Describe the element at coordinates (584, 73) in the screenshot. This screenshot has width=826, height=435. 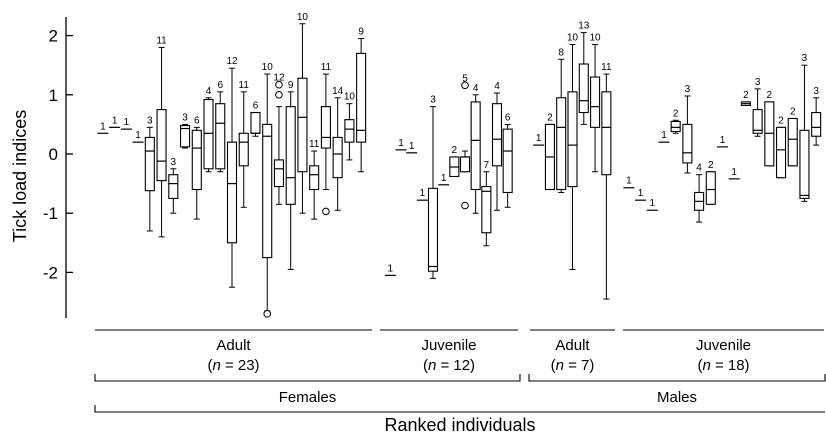
I see `box: 13` at that location.